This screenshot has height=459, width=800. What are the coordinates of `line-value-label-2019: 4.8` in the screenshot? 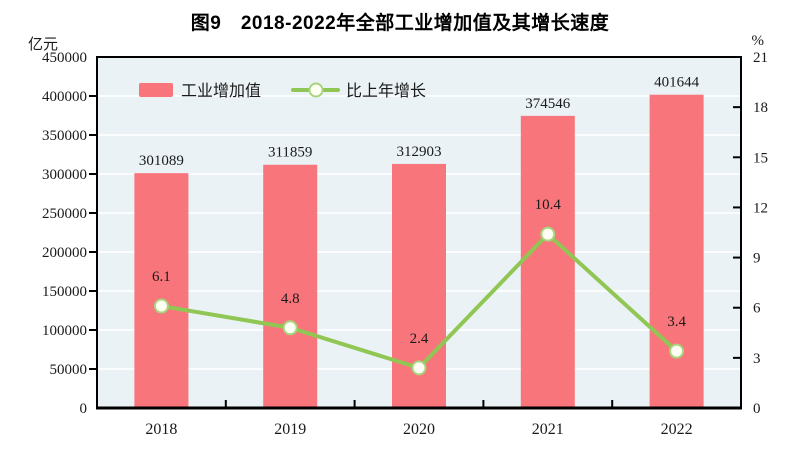 It's located at (290, 299).